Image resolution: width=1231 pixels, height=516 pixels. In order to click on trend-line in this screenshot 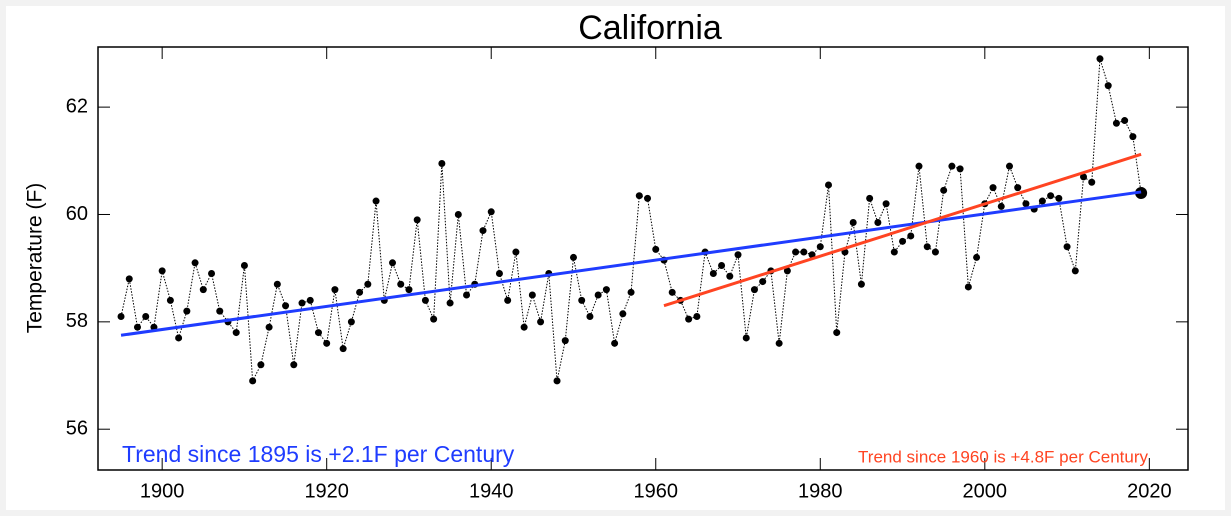, I will do `click(902, 230)`.